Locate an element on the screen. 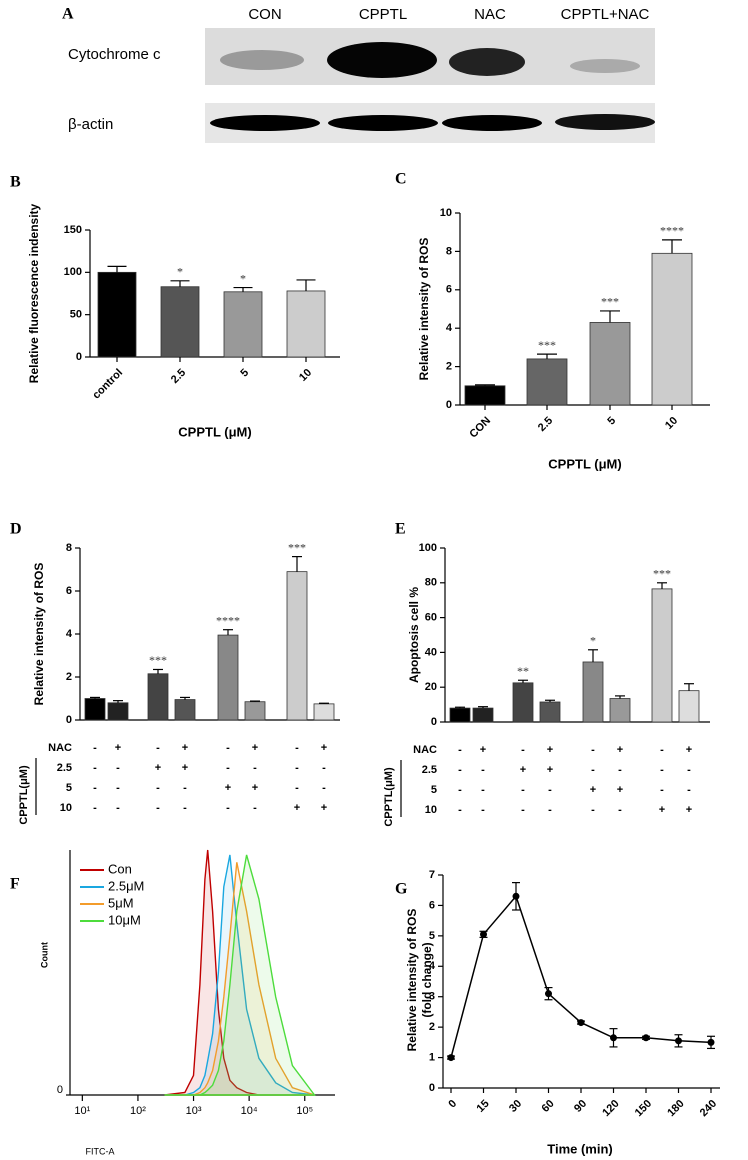  panel-letter: G is located at coordinates (401, 889).